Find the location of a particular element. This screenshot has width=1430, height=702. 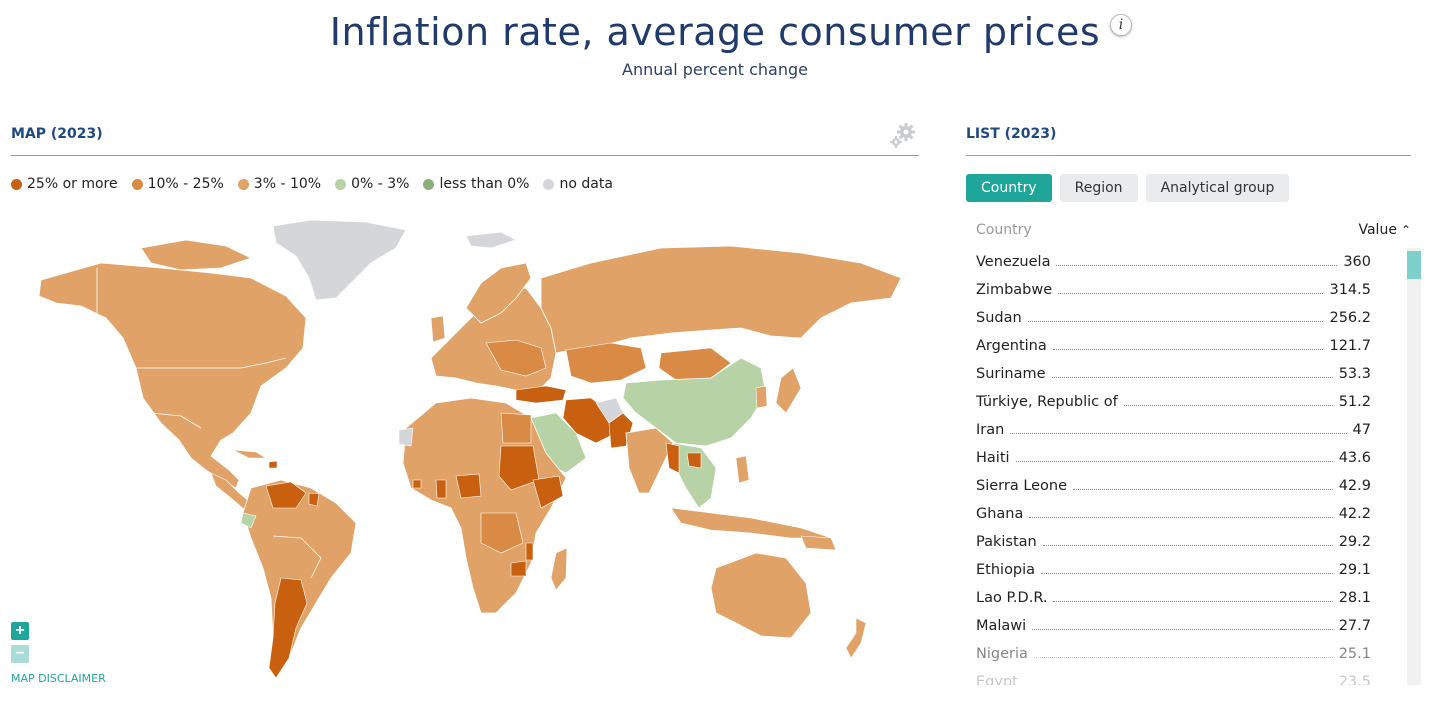

list-item: Ghana 42.2 is located at coordinates (1181, 514).